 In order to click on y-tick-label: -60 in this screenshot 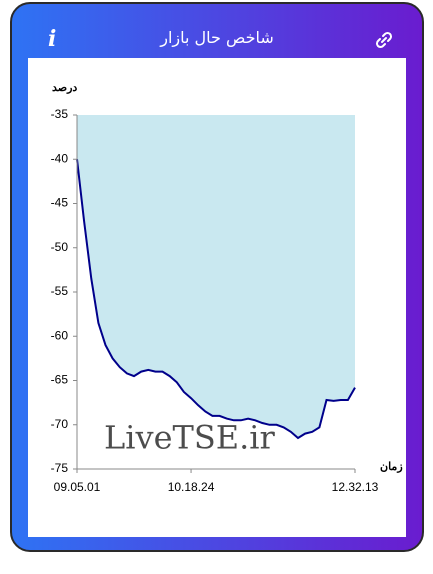, I will do `click(60, 335)`.